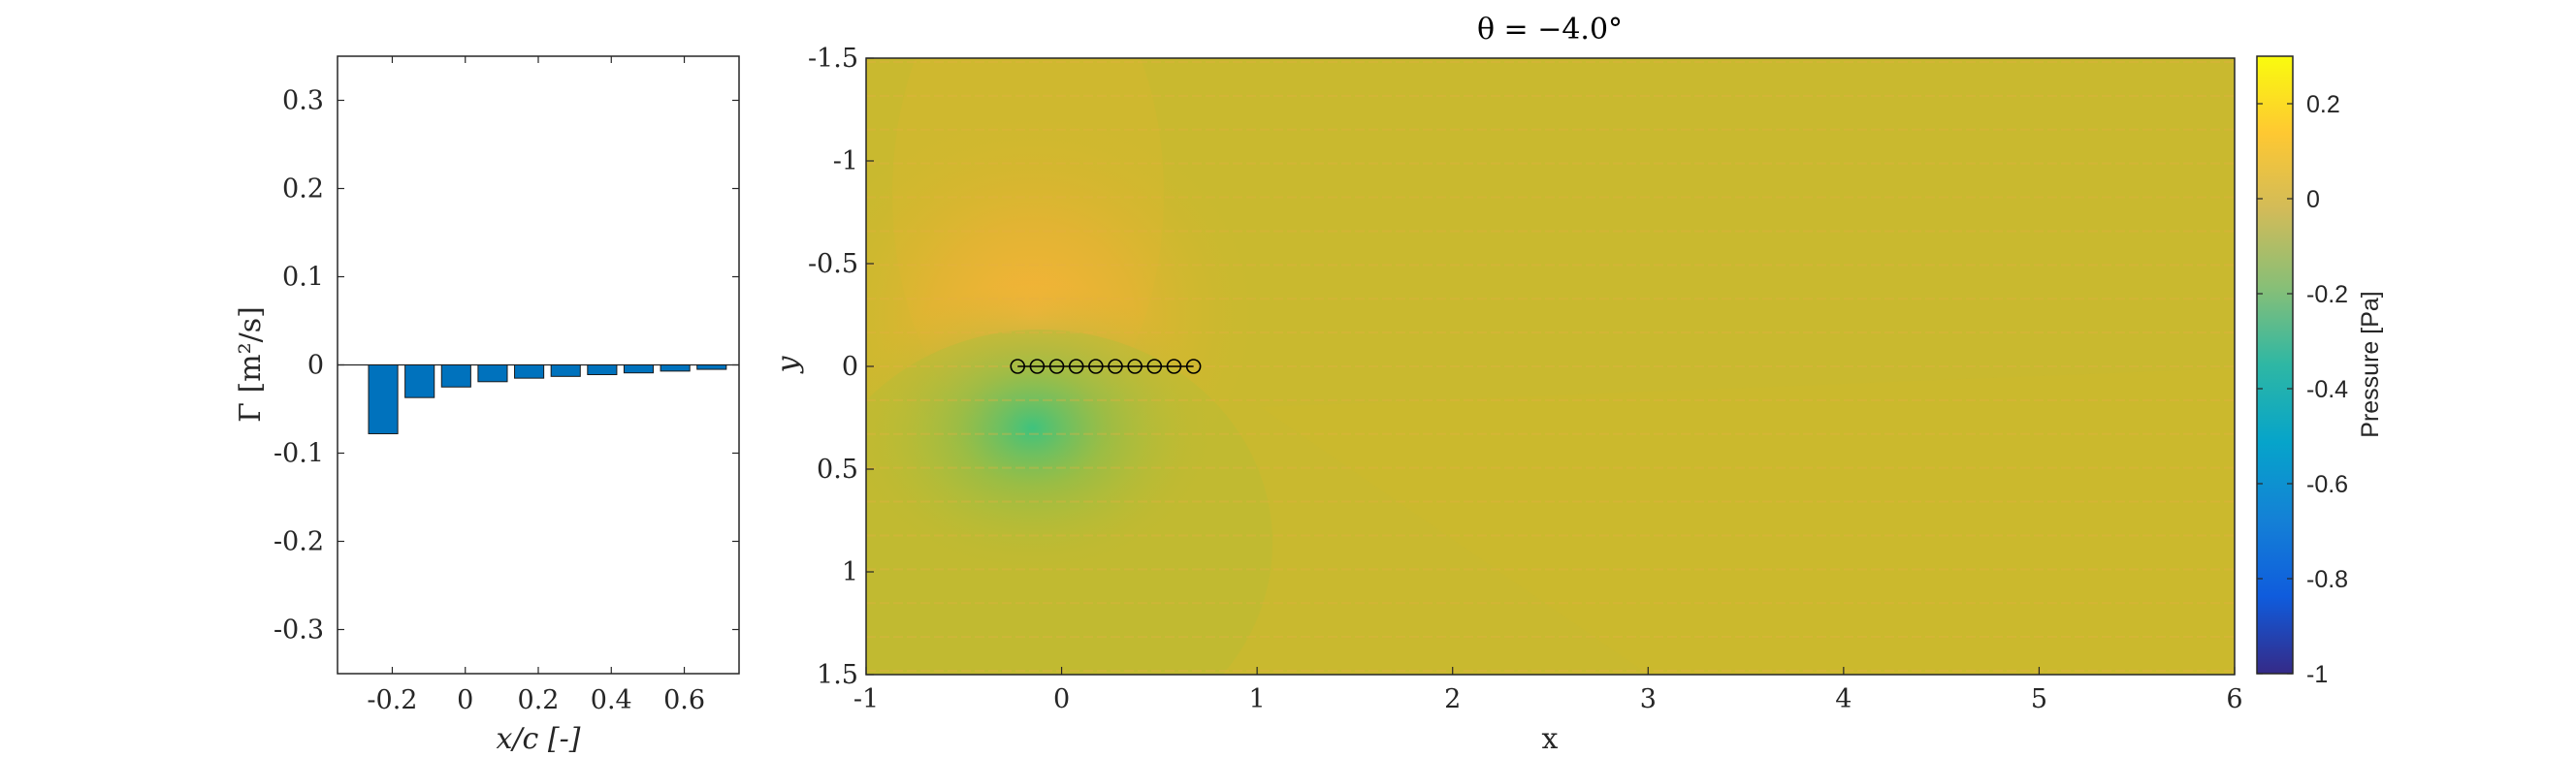 The height and width of the screenshot is (757, 2576). What do you see at coordinates (299, 454) in the screenshot?
I see `bar-y-tick-label: -0.1` at bounding box center [299, 454].